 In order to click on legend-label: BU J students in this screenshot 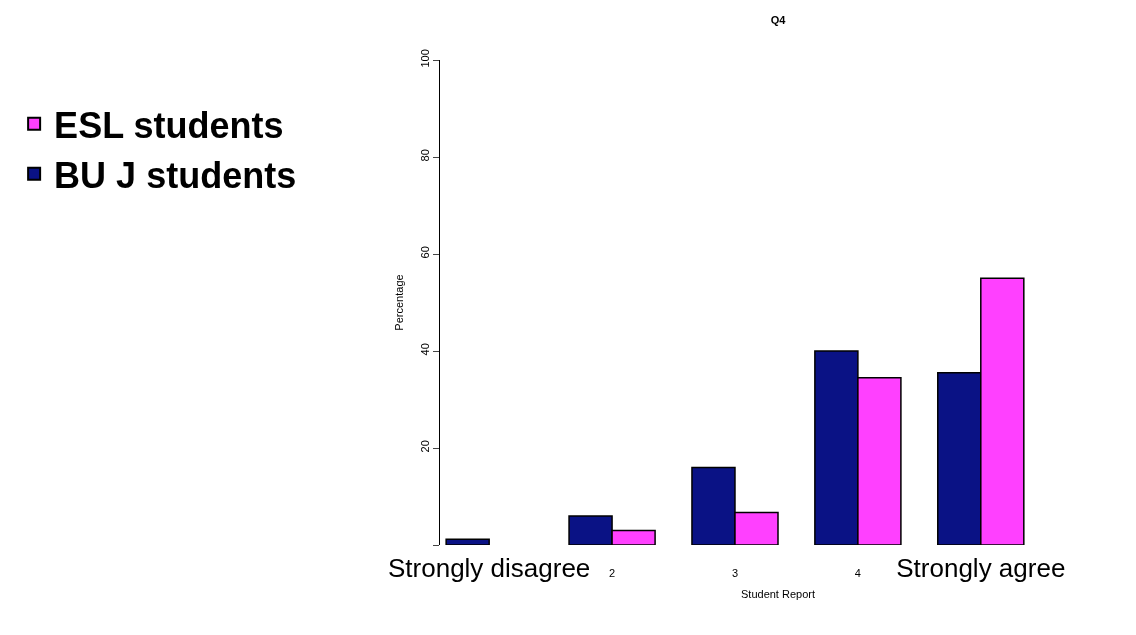, I will do `click(175, 175)`.